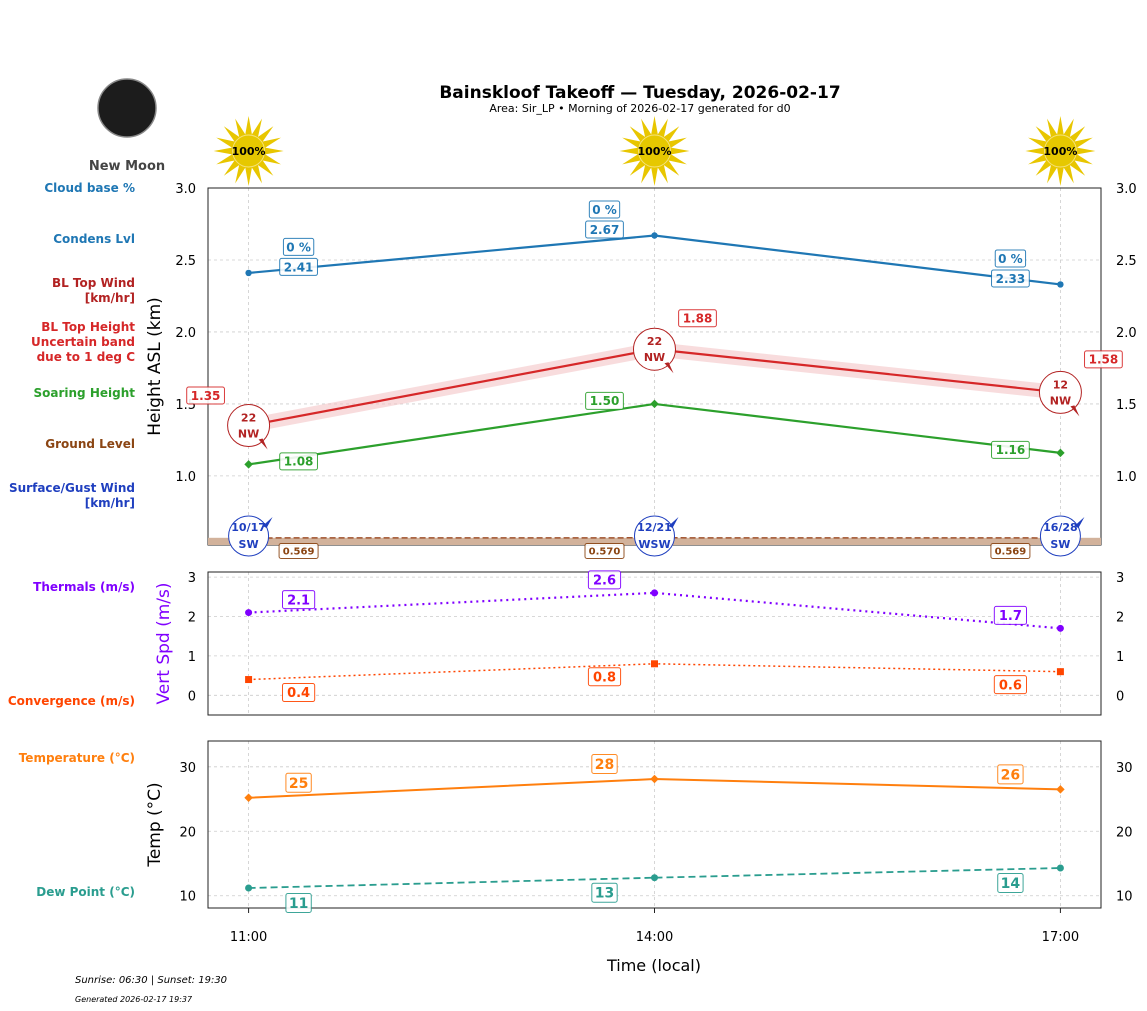 The image size is (1147, 1011). I want to click on bl-wind-speed: 22, so click(248, 418).